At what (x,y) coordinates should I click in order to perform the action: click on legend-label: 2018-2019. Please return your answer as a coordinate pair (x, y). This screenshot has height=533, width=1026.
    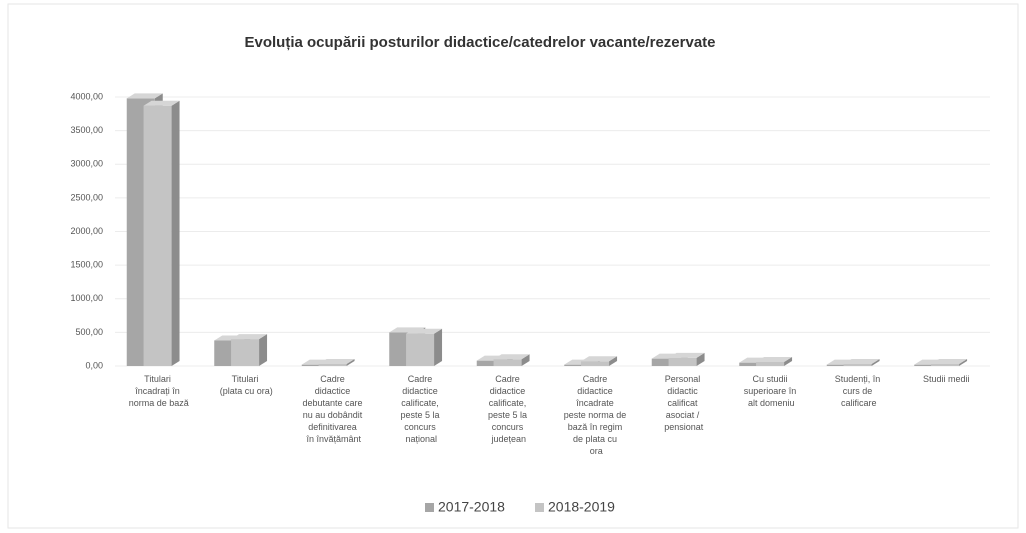
    Looking at the image, I should click on (581, 507).